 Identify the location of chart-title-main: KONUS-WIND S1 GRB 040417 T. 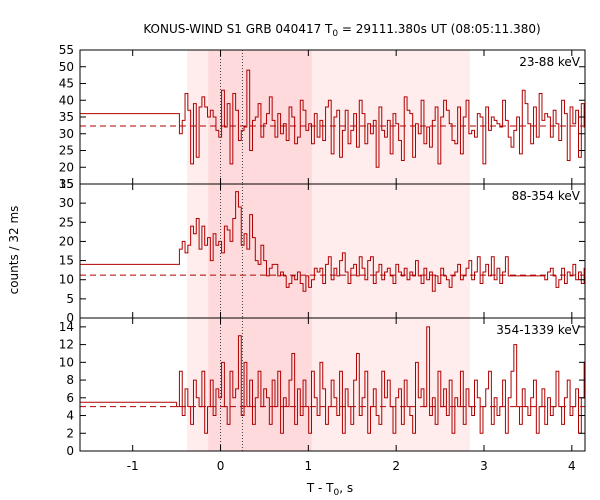
(238, 29).